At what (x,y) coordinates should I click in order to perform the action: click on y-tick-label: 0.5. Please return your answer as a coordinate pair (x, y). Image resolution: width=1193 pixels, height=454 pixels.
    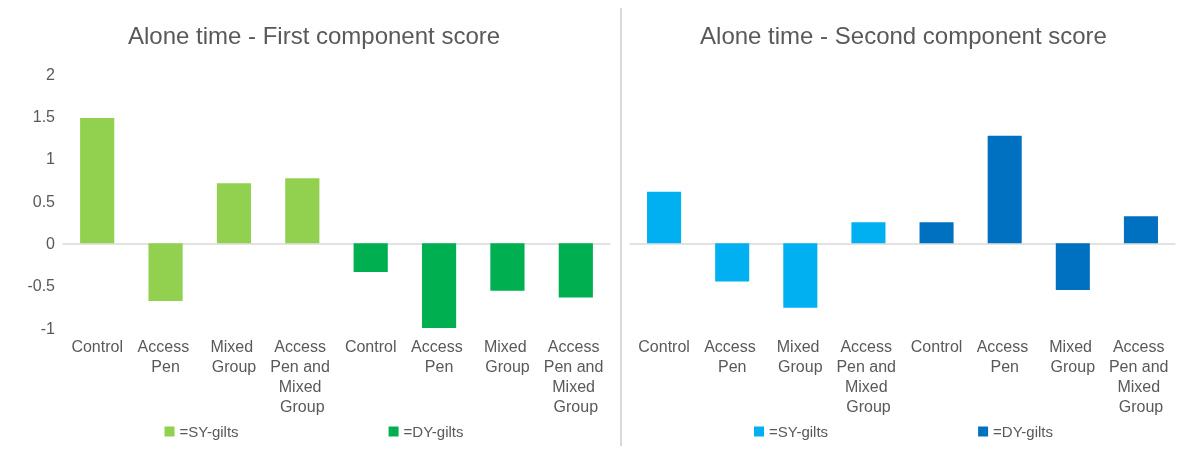
    Looking at the image, I should click on (44, 201).